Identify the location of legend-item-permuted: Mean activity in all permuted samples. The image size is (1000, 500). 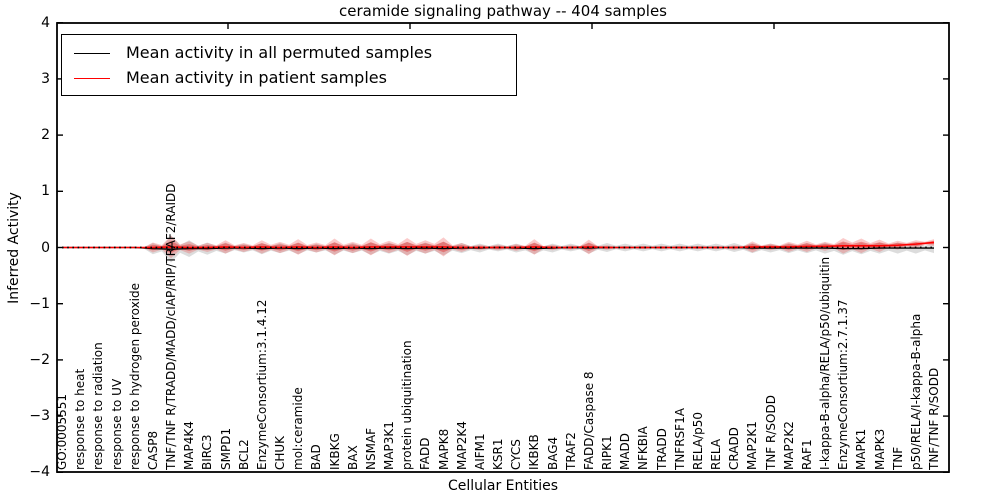
(289, 54).